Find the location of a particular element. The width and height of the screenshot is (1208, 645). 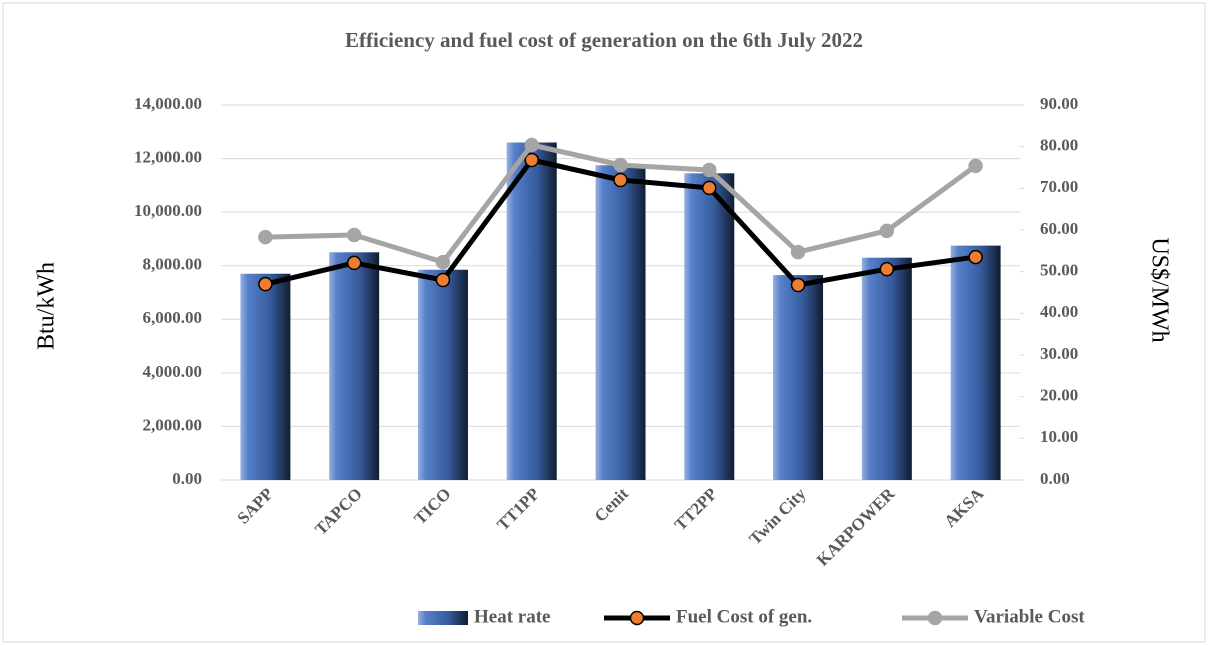

legend-label: Fuel Cost of gen. is located at coordinates (744, 616).